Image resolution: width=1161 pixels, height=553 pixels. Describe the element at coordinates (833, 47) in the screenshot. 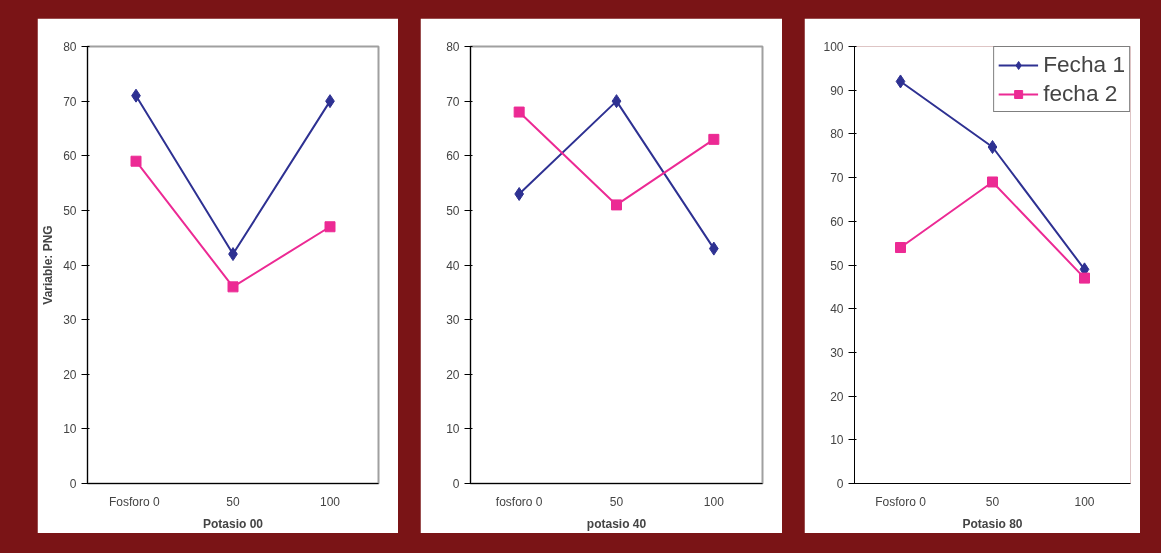

I see `y-tick-label: 100` at that location.